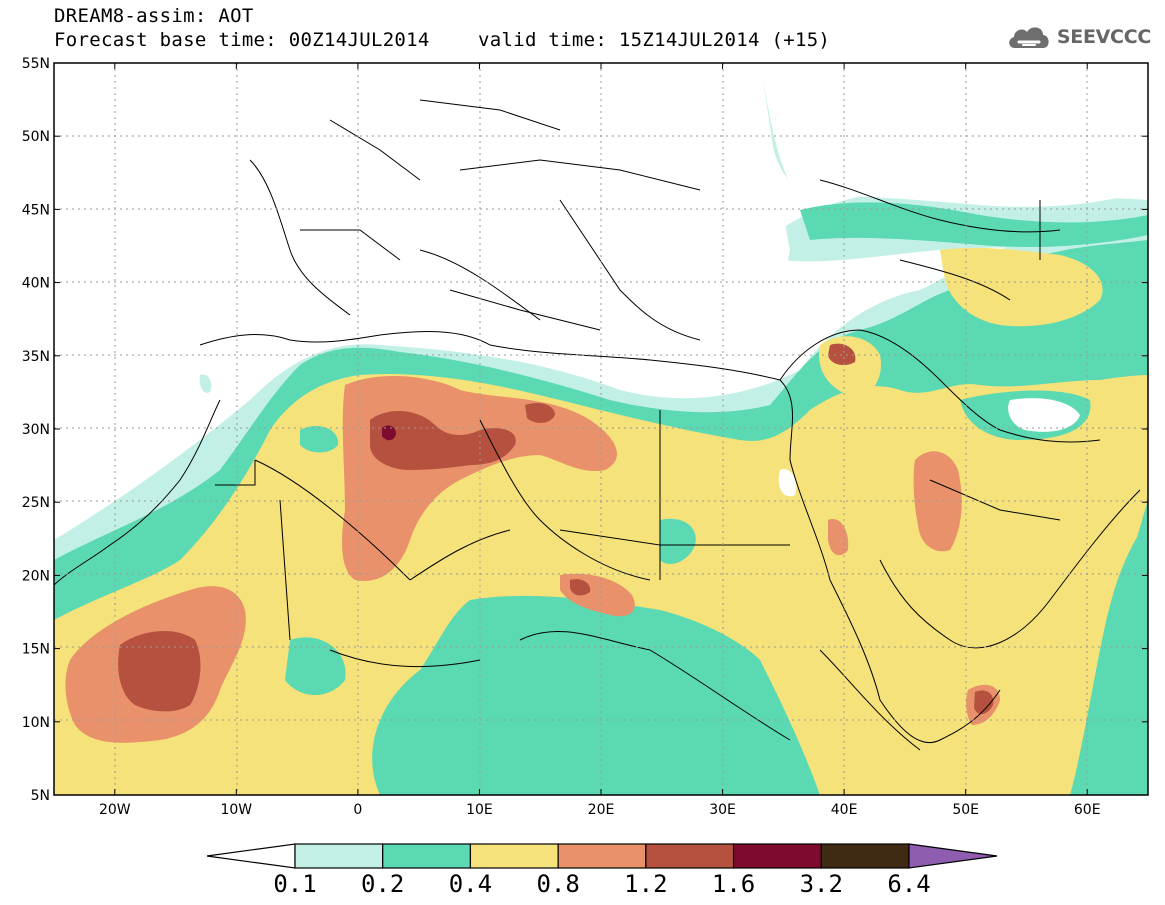 The width and height of the screenshot is (1165, 905). I want to click on lat-label: 15N, so click(36, 650).